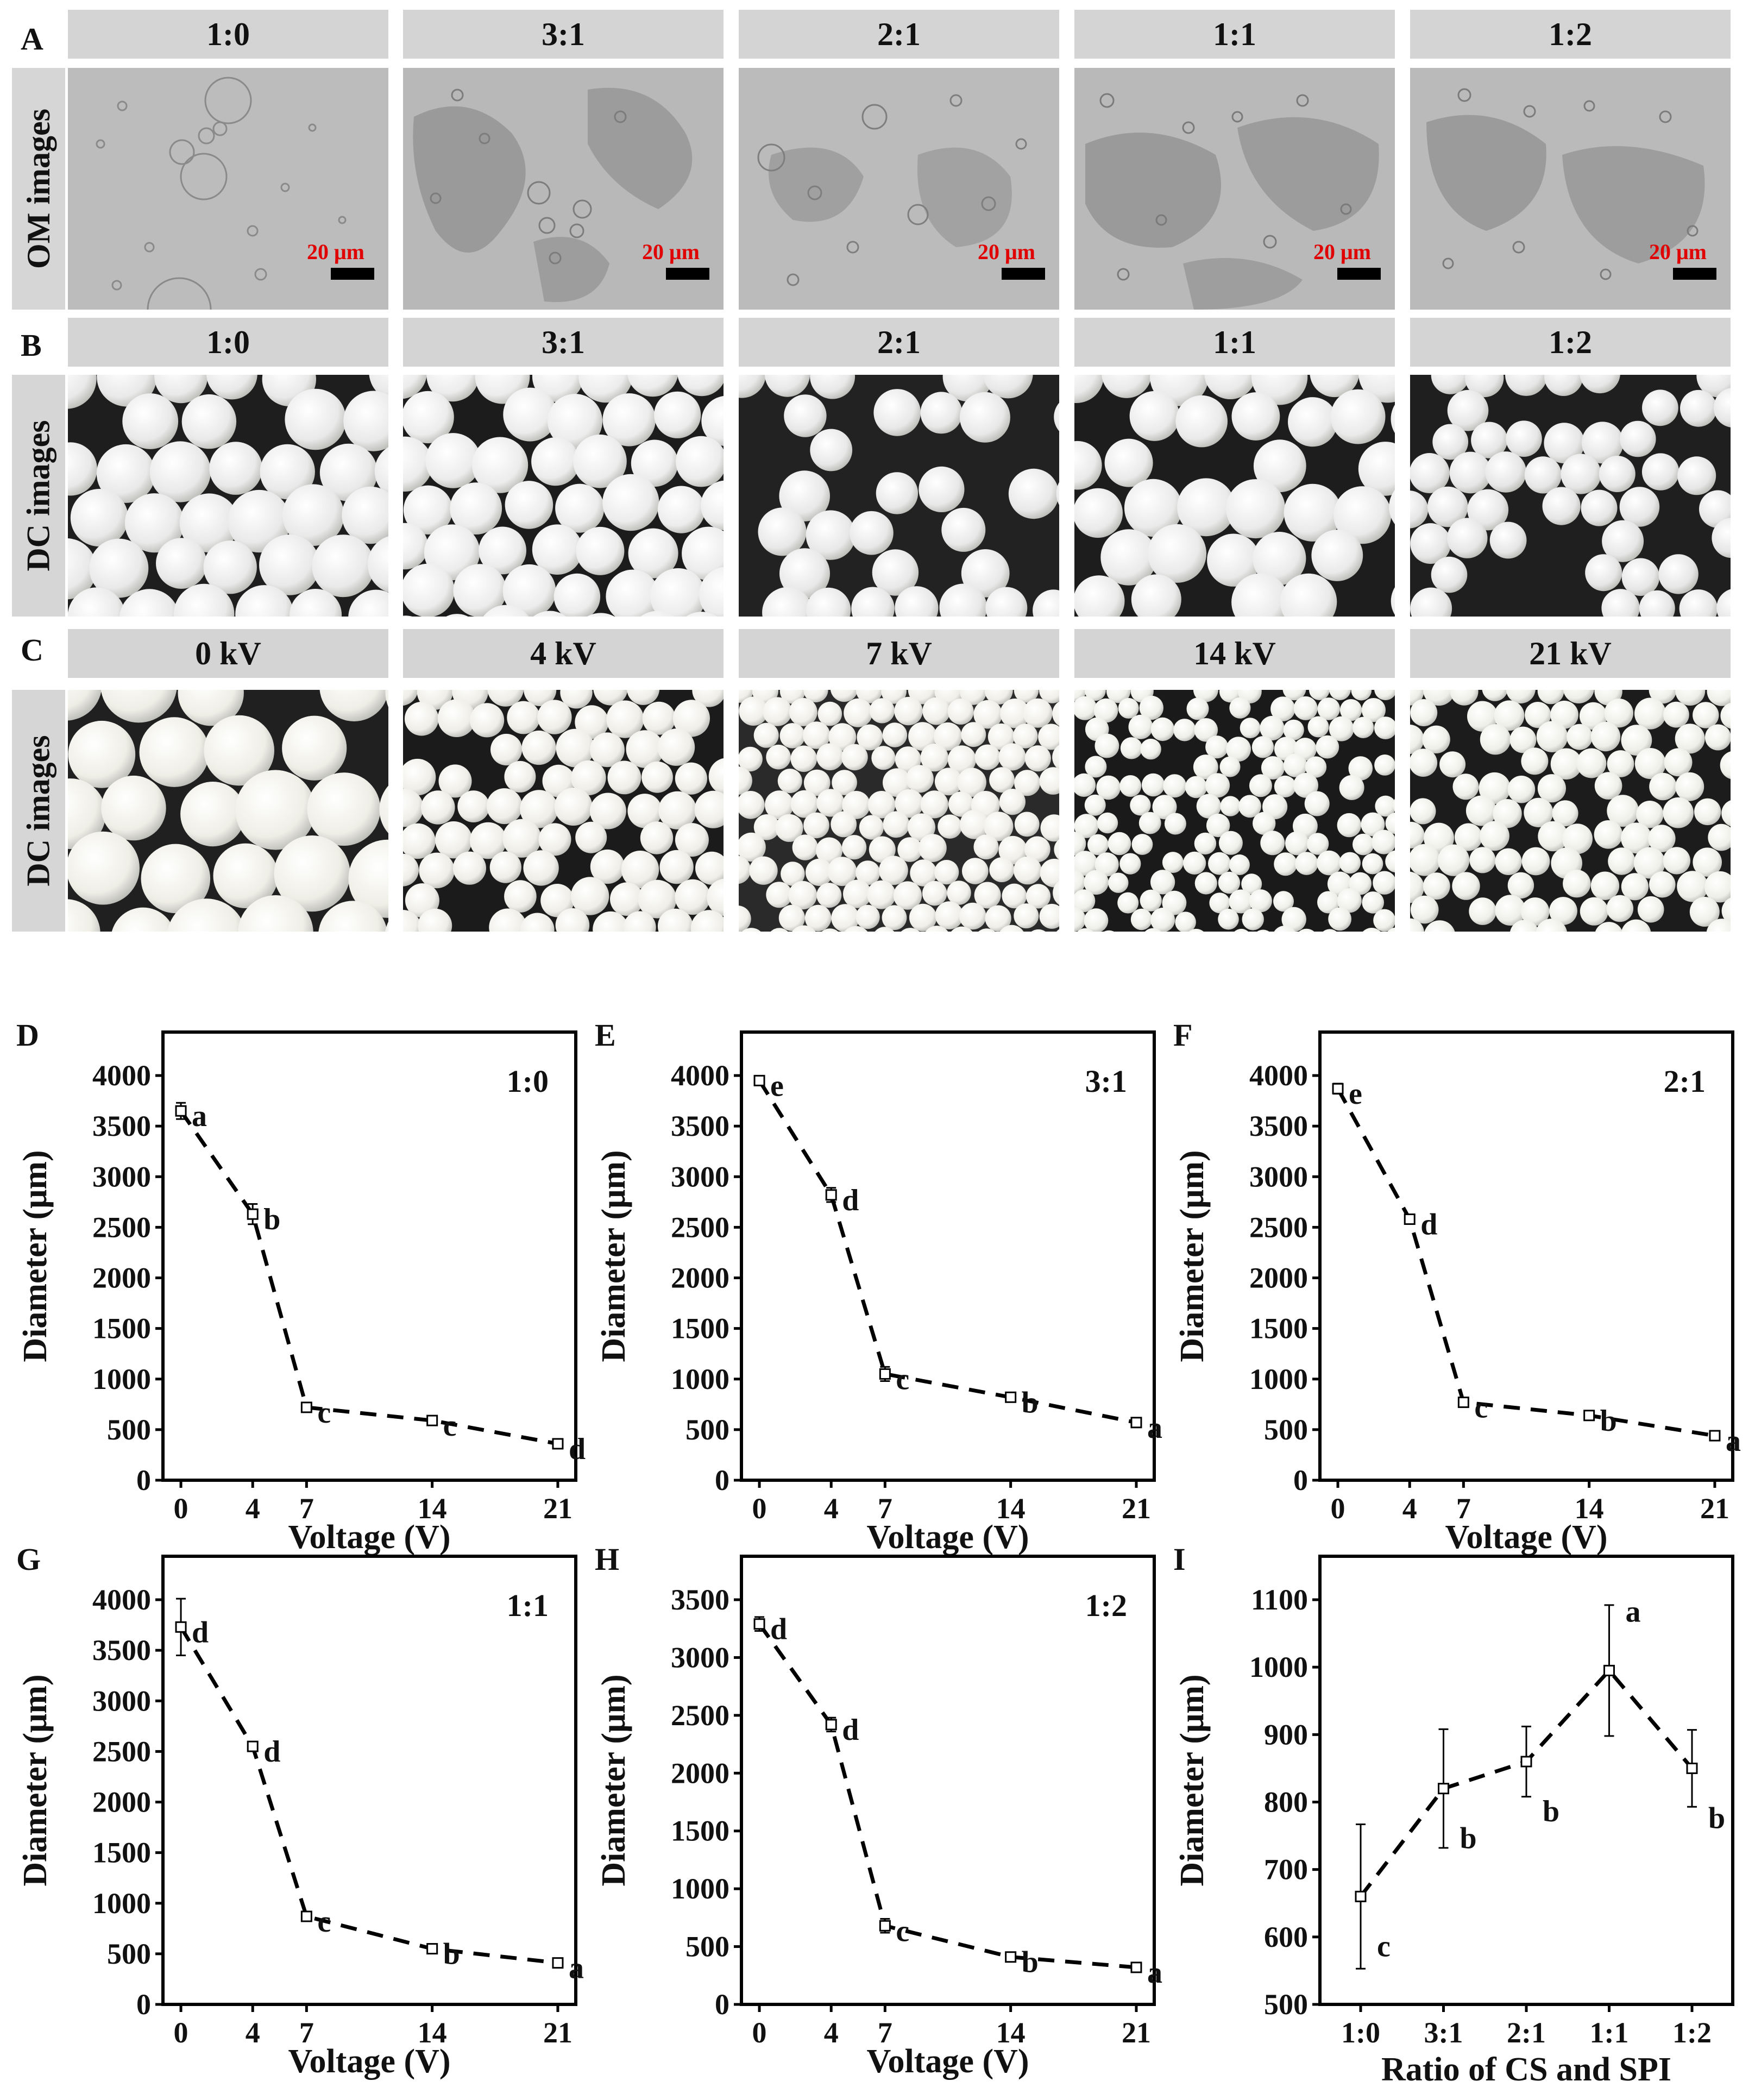 This screenshot has width=1755, height=2100. What do you see at coordinates (38, 496) in the screenshot?
I see `side-label-dc-1: DC images` at bounding box center [38, 496].